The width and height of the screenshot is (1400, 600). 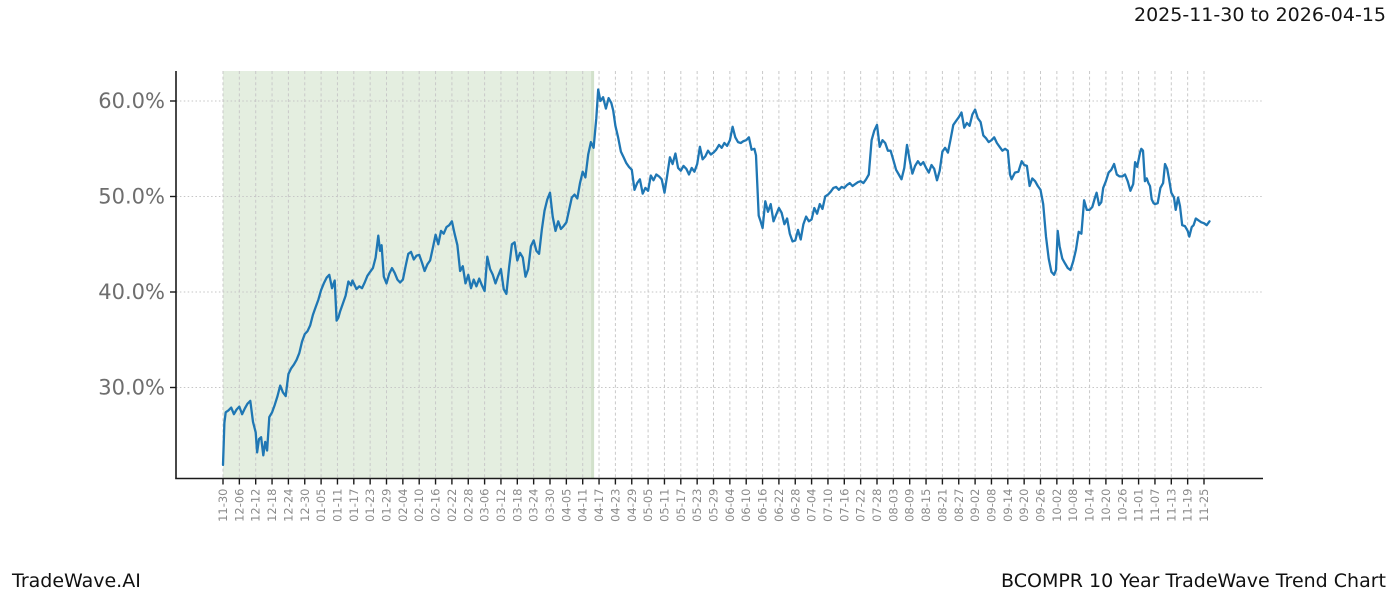 I want to click on x-tick-label: 11-13, so click(x=1171, y=505).